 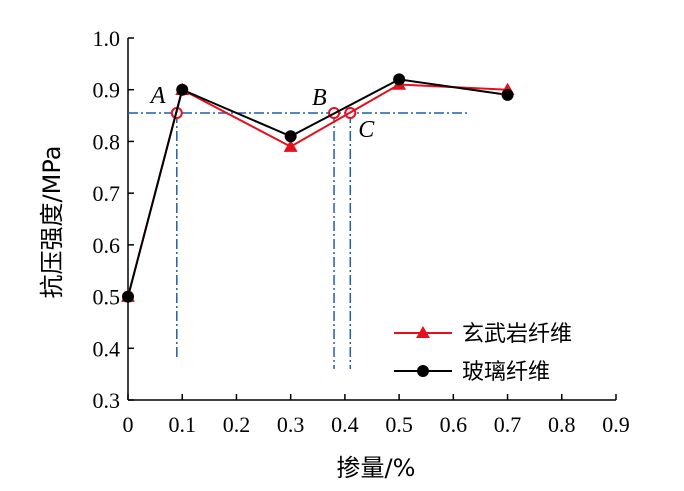 I want to click on x-tick-label: 0.5, so click(x=399, y=424).